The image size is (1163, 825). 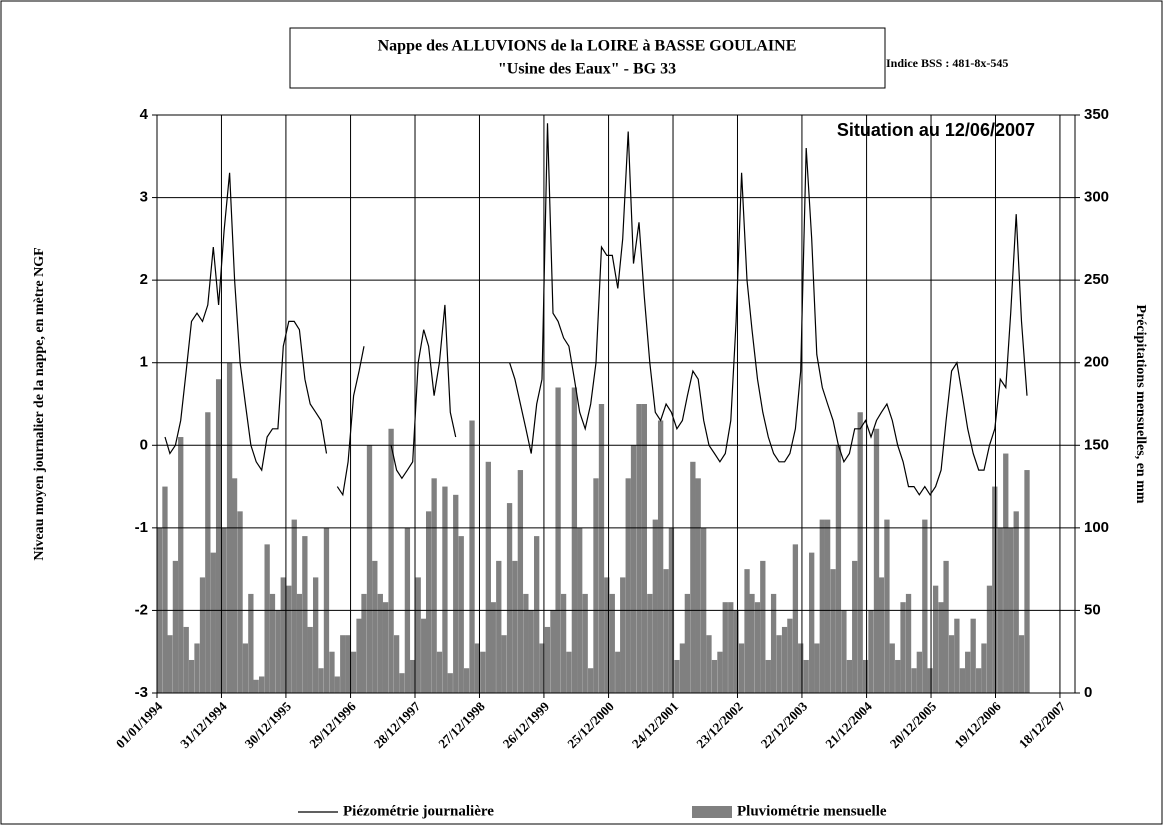 What do you see at coordinates (141, 609) in the screenshot?
I see `y-tick-label: -2` at bounding box center [141, 609].